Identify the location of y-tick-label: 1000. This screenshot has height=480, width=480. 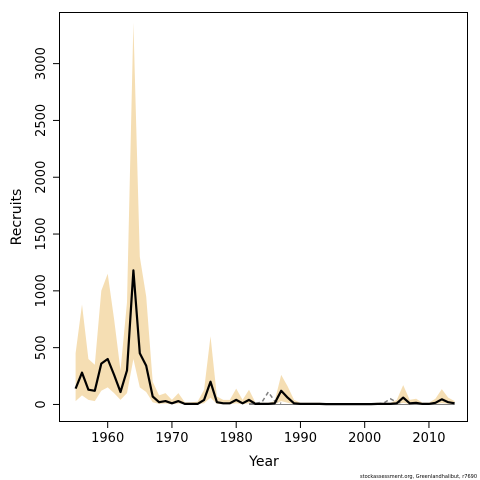
(41, 290).